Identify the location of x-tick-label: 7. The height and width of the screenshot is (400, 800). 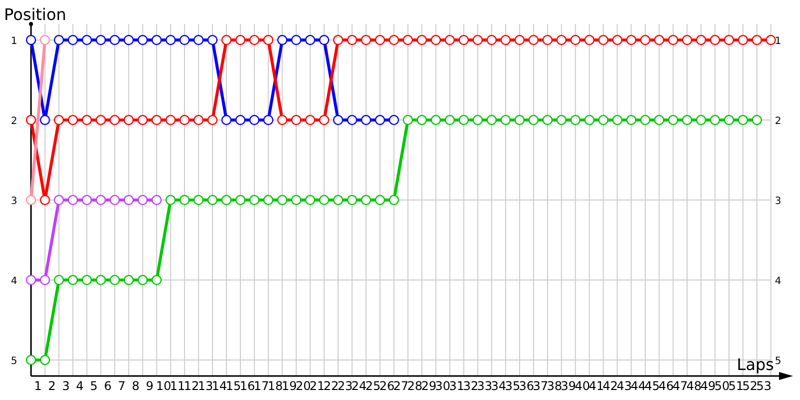
(122, 386).